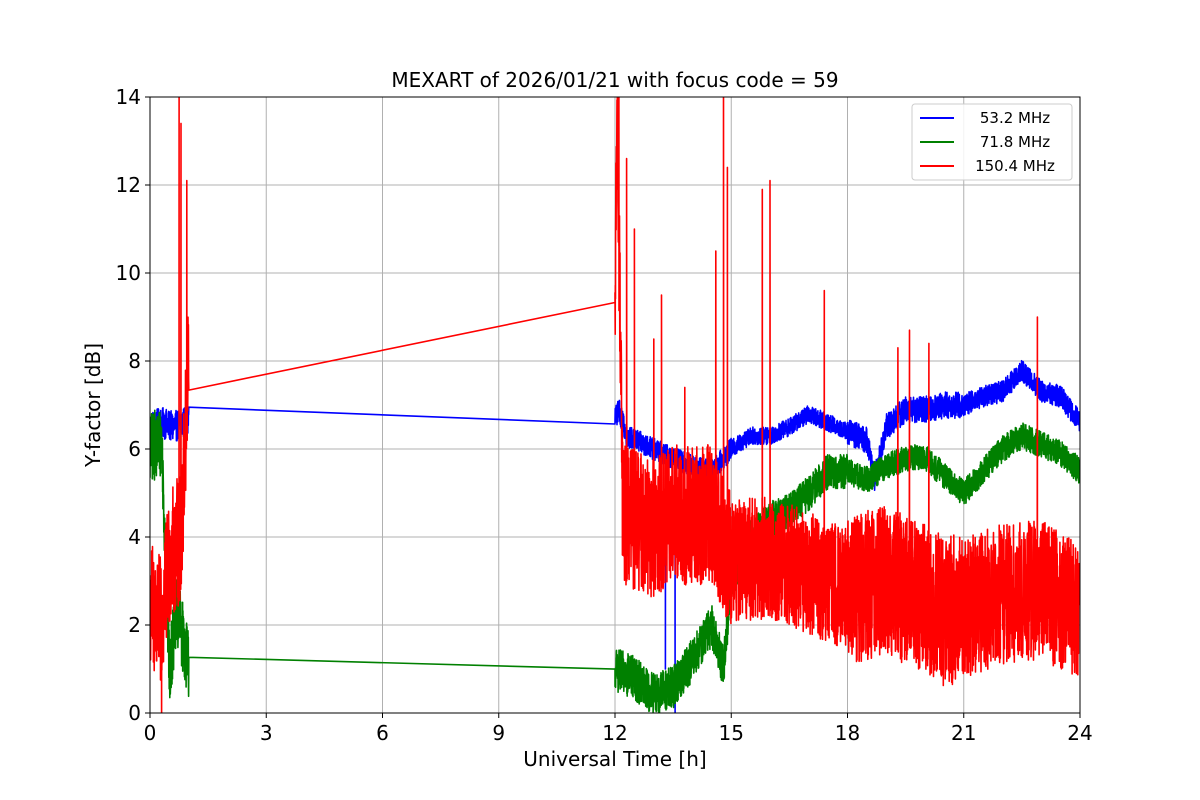 This screenshot has width=1200, height=800. What do you see at coordinates (1015, 142) in the screenshot?
I see `legend-label: 71.8 MHz` at bounding box center [1015, 142].